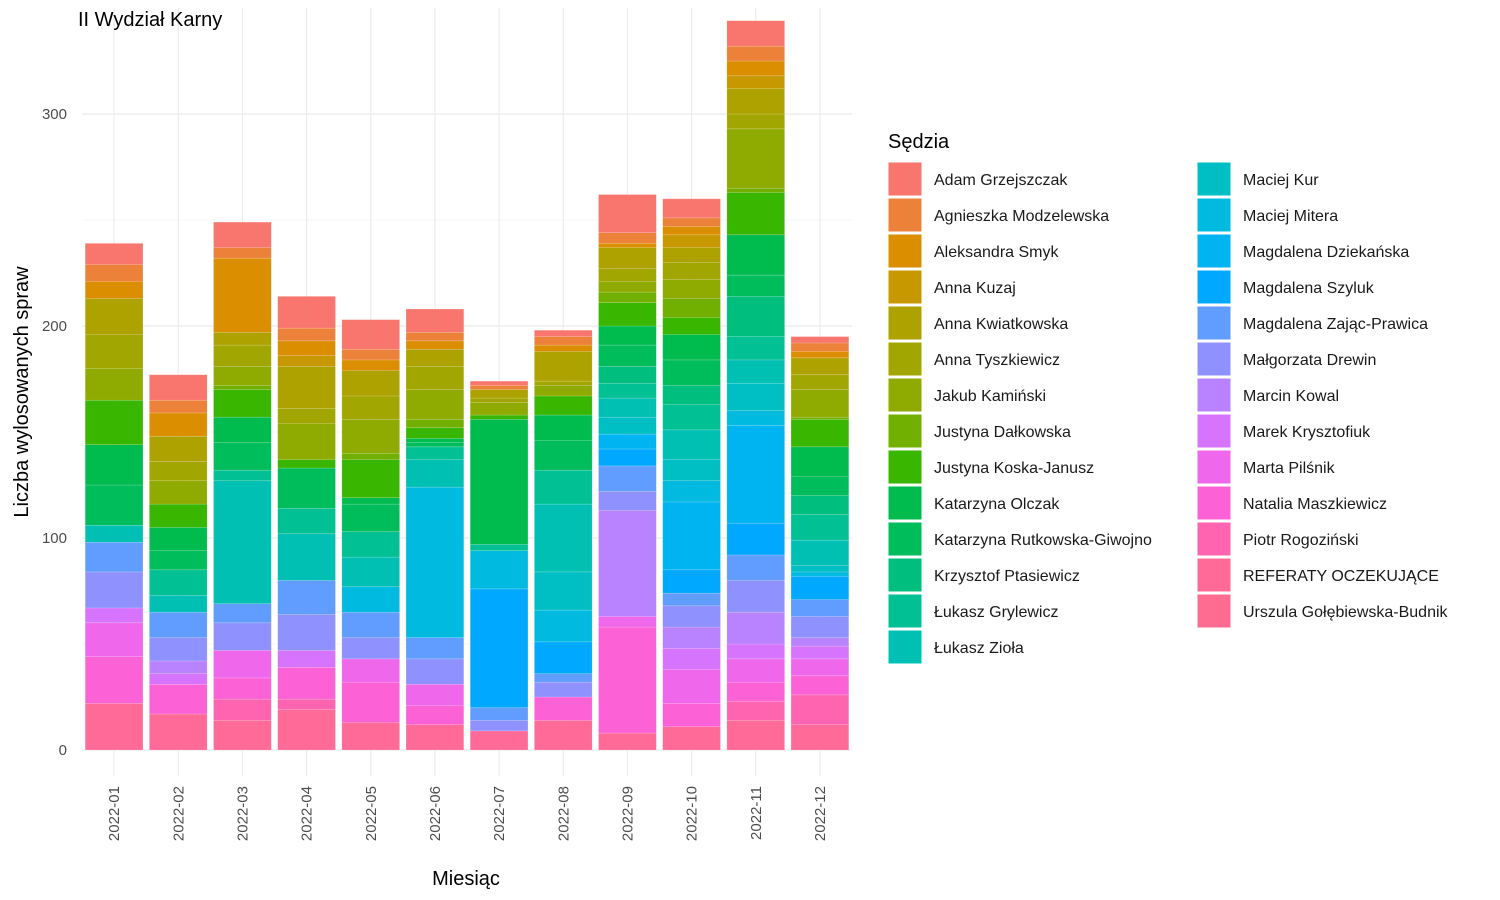 The image size is (1500, 900). I want to click on legend-item: Justyna Dałkowska, so click(979, 431).